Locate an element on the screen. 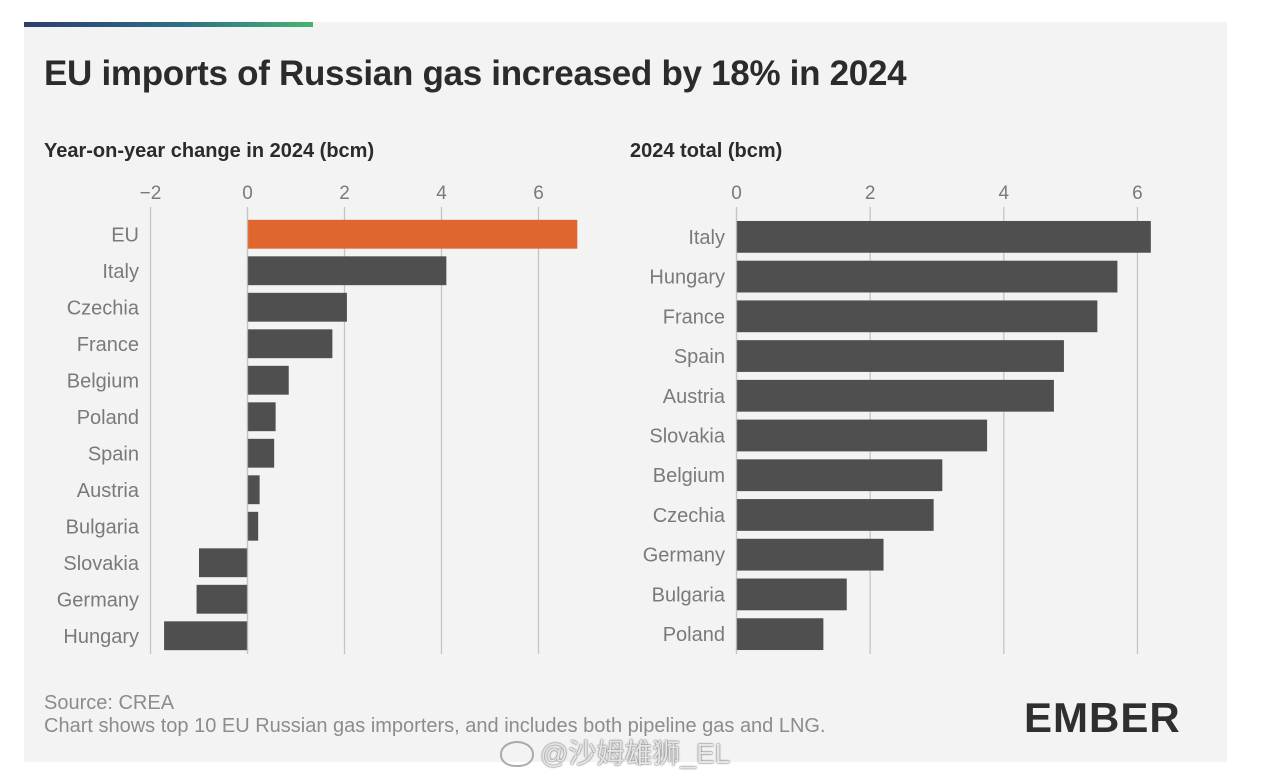  weibo-icon is located at coordinates (517, 754).